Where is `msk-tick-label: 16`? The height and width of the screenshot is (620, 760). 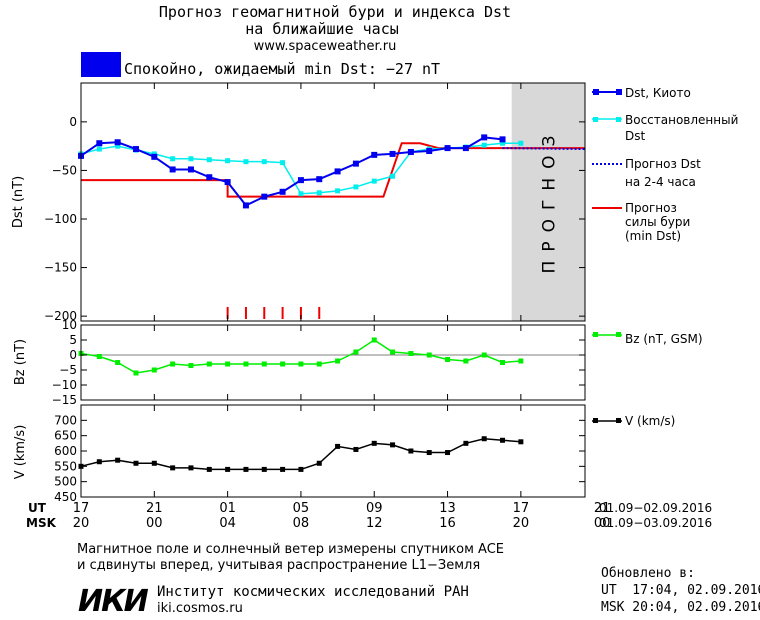 msk-tick-label: 16 is located at coordinates (447, 523).